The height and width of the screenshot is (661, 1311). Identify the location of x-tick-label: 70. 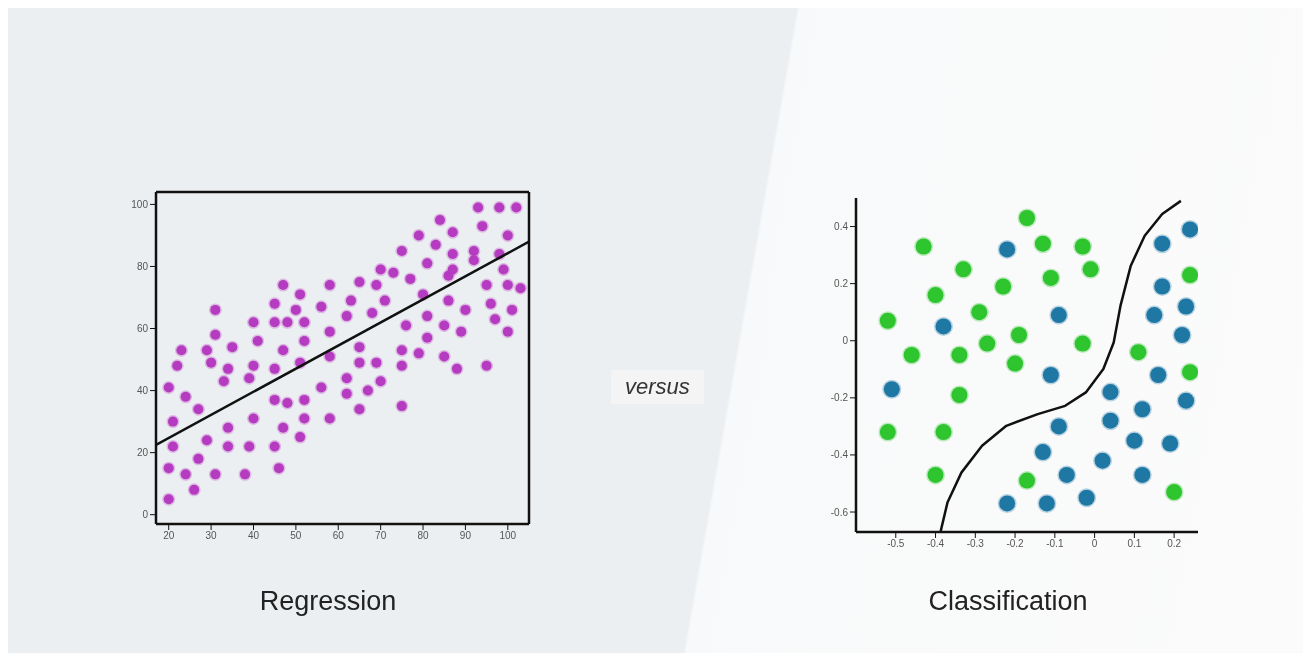
(381, 536).